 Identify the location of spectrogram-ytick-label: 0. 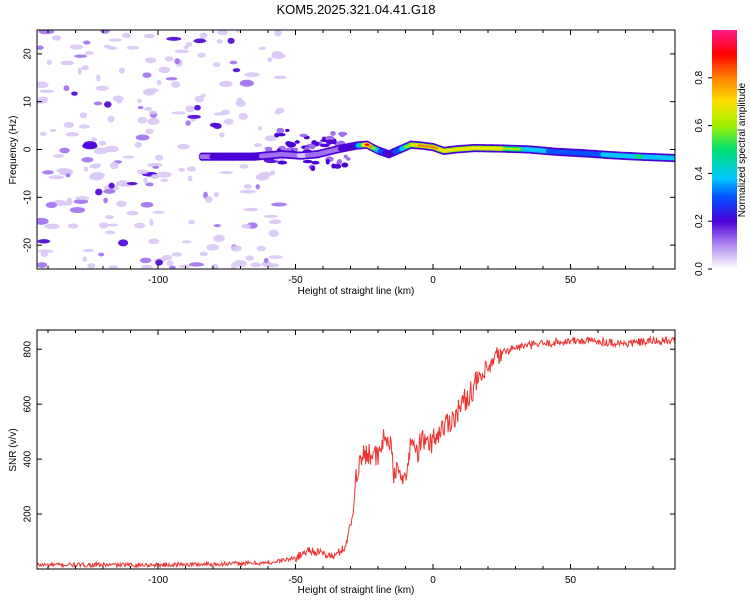
(28, 149).